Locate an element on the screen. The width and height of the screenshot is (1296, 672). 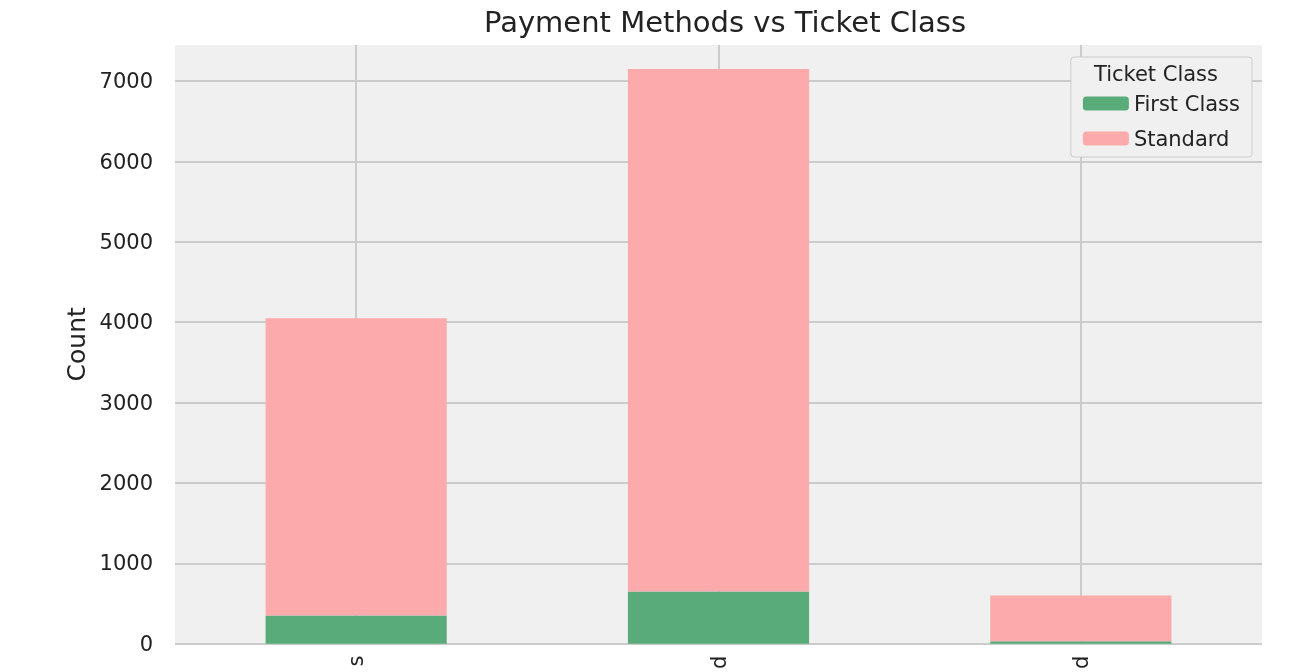
y-tick-label: 4000 is located at coordinates (126, 322).